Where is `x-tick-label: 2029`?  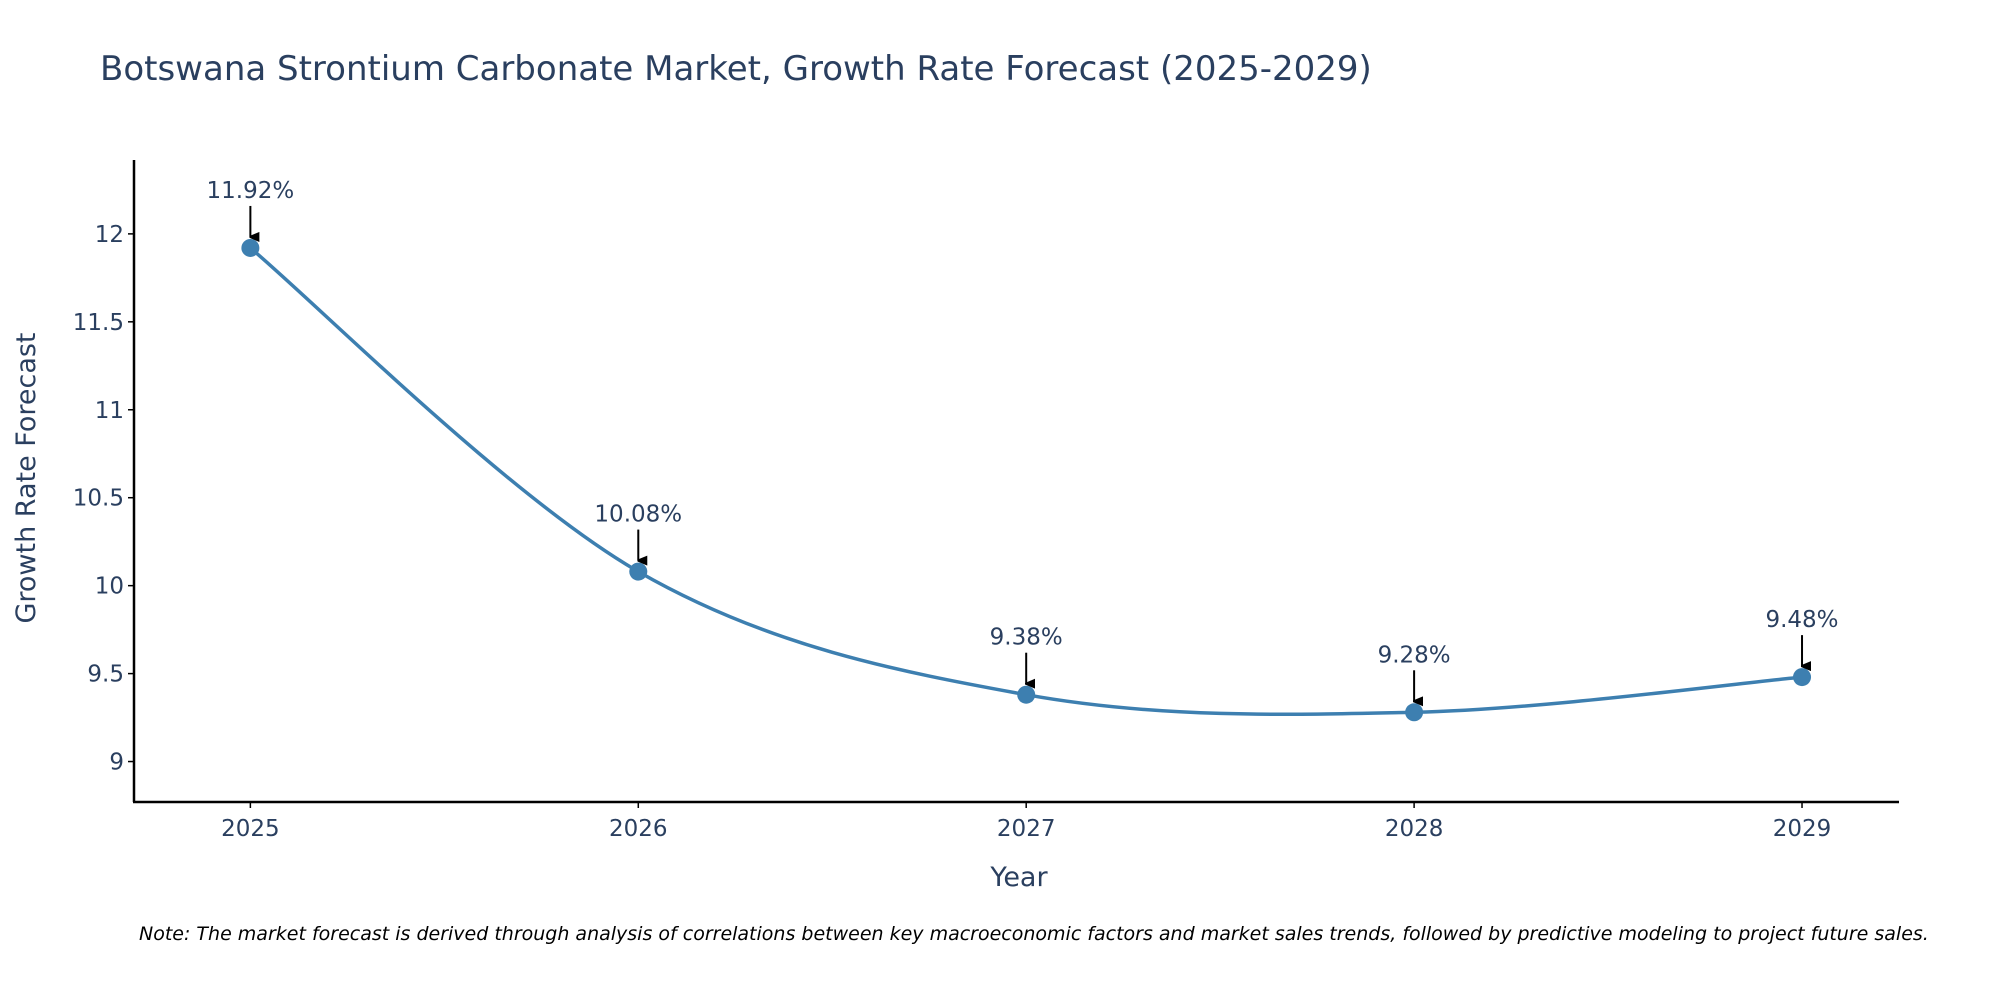 x-tick-label: 2029 is located at coordinates (1802, 829).